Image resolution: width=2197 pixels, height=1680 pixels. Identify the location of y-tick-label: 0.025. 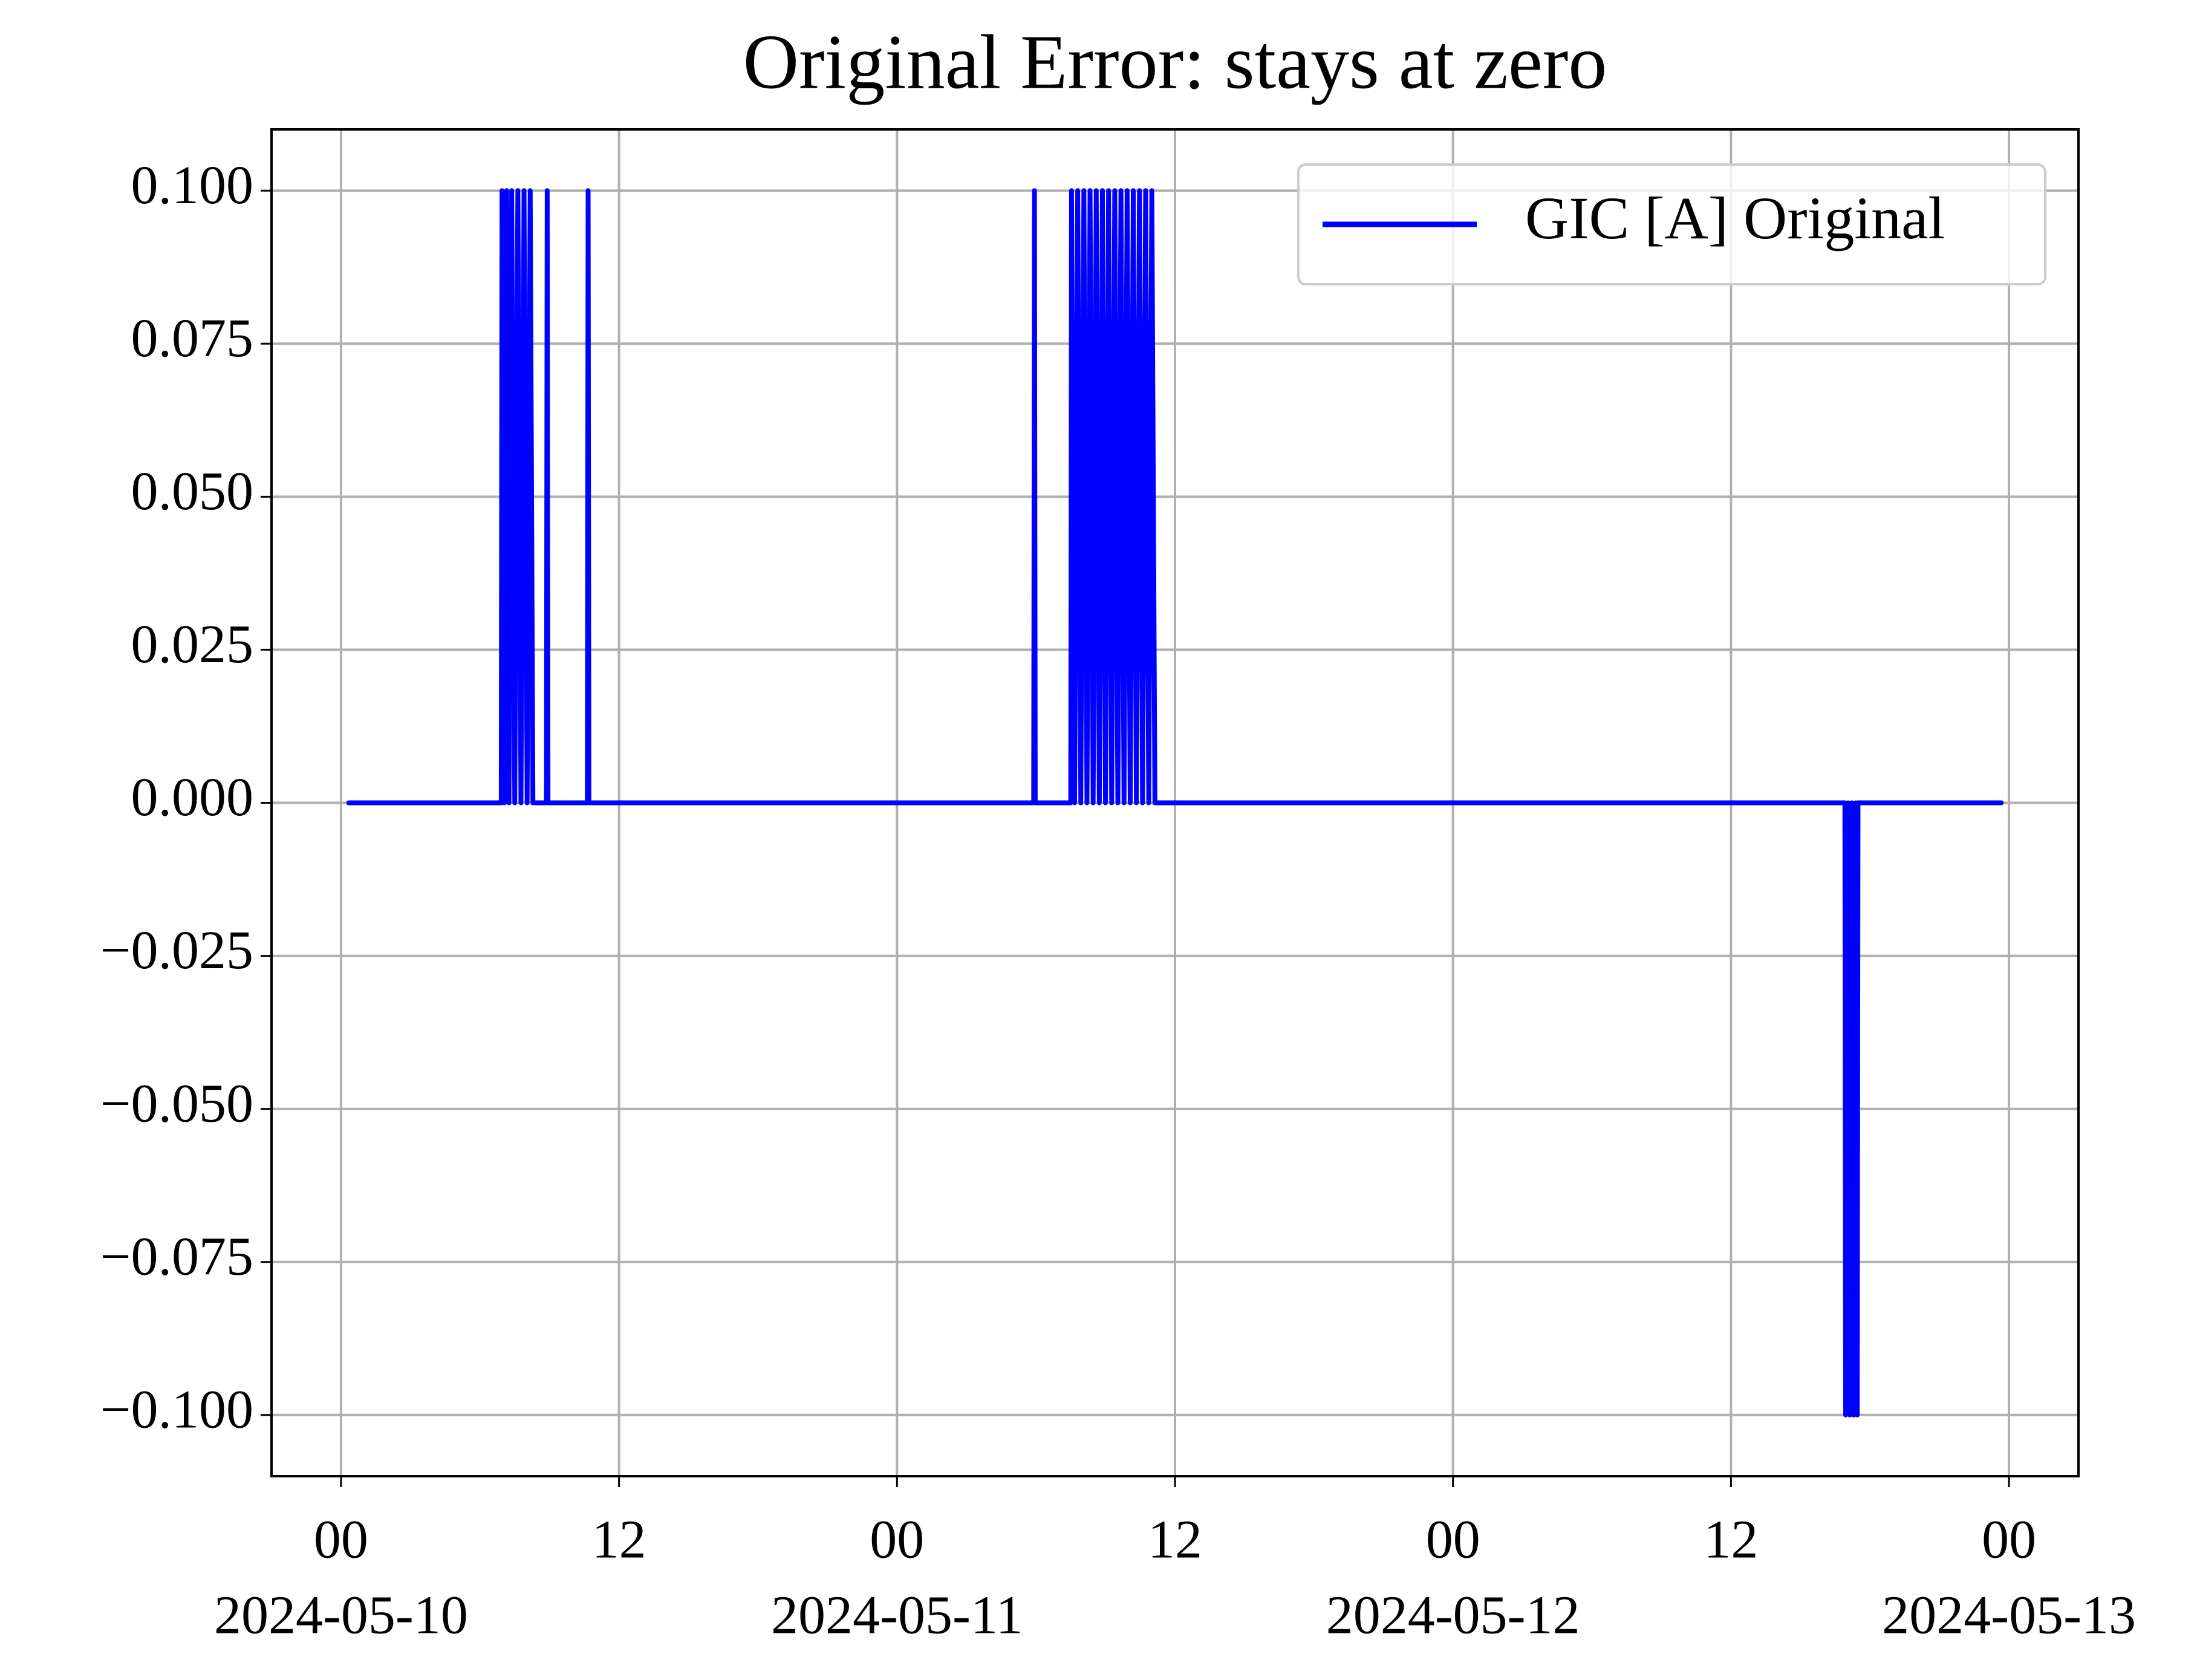
(192, 644).